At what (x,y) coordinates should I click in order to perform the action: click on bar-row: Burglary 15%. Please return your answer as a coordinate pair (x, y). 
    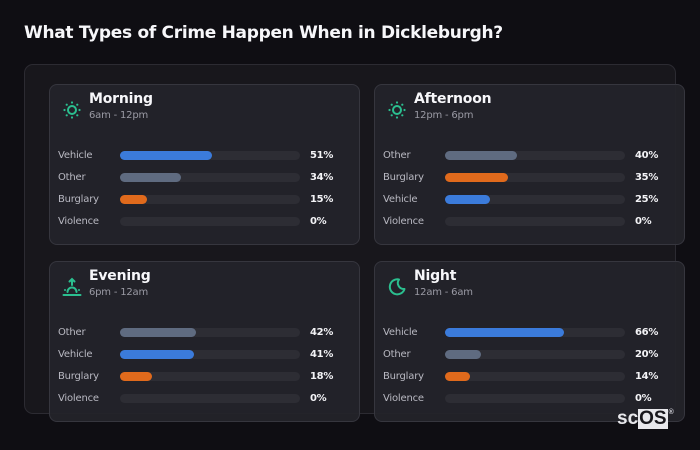
    Looking at the image, I should click on (208, 202).